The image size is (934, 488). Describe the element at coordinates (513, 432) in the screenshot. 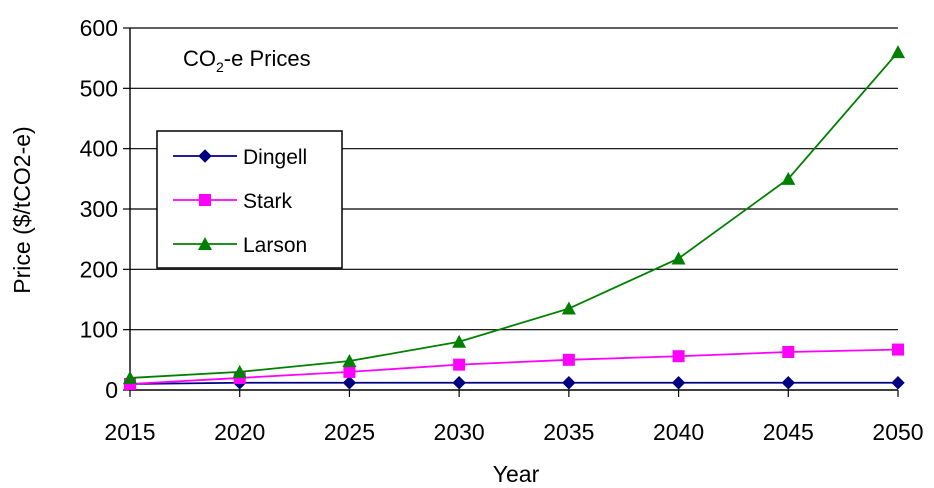

I see `x-tick-labels: 2015 2020 2025 2030 2035 2040 2045 2050` at that location.